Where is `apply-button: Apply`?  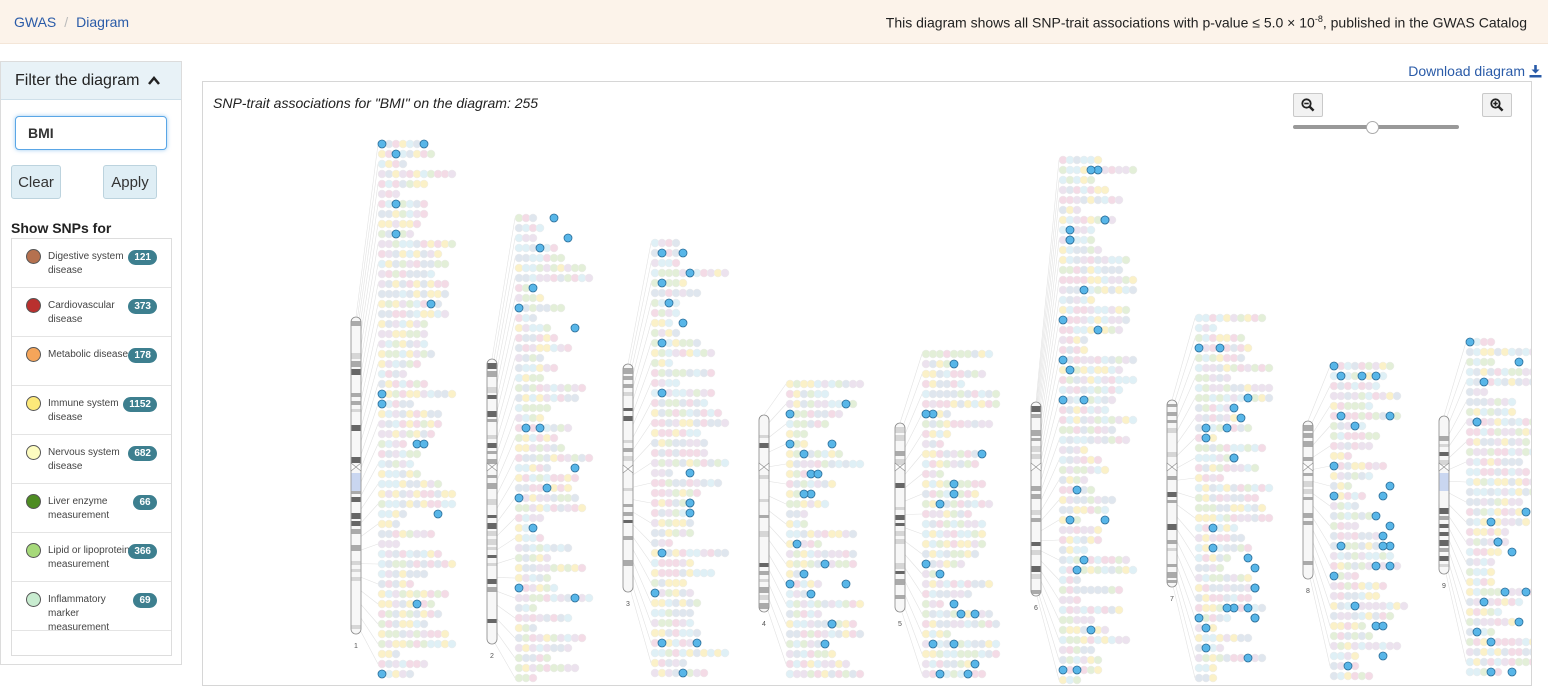 apply-button: Apply is located at coordinates (130, 182).